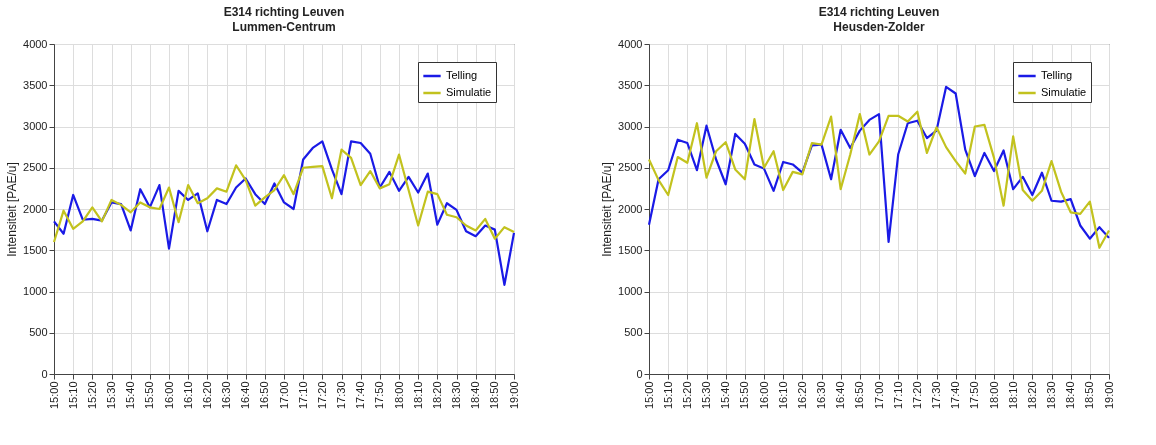  I want to click on chart-subtitle: Lummen-Centrum, so click(284, 27).